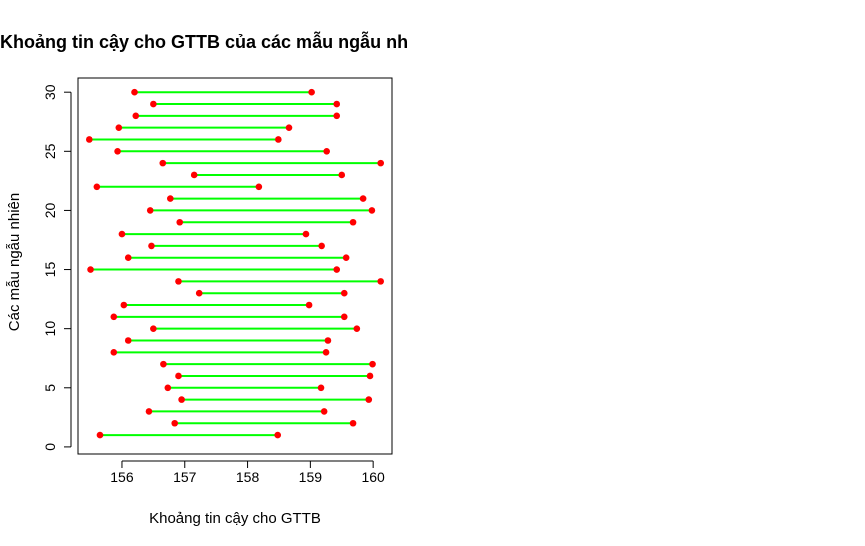  Describe the element at coordinates (311, 477) in the screenshot. I see `x-tick-label: 159` at that location.